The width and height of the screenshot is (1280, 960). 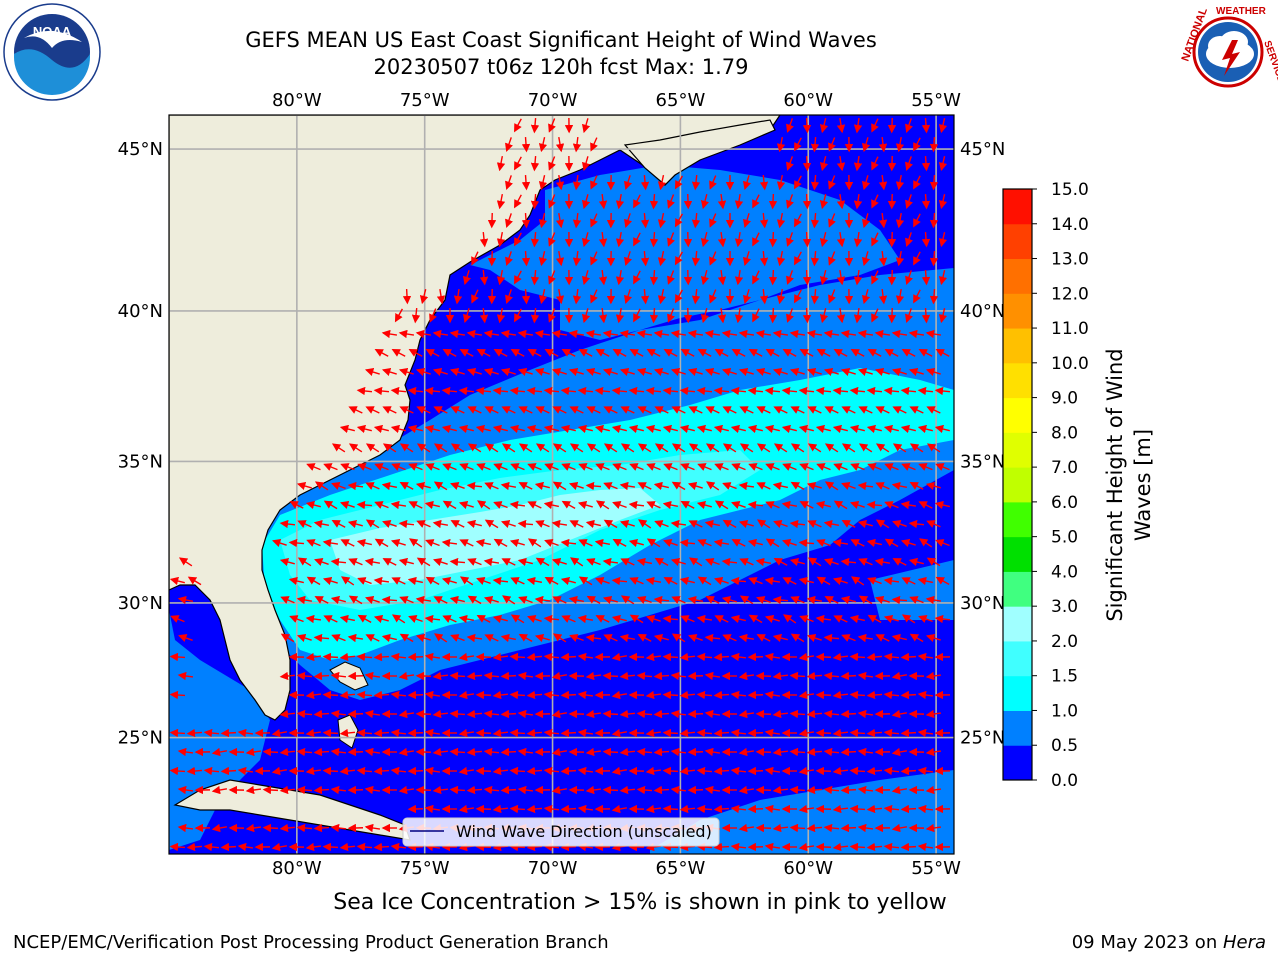 I want to click on lon-label-bottom: 55°W, so click(x=936, y=868).